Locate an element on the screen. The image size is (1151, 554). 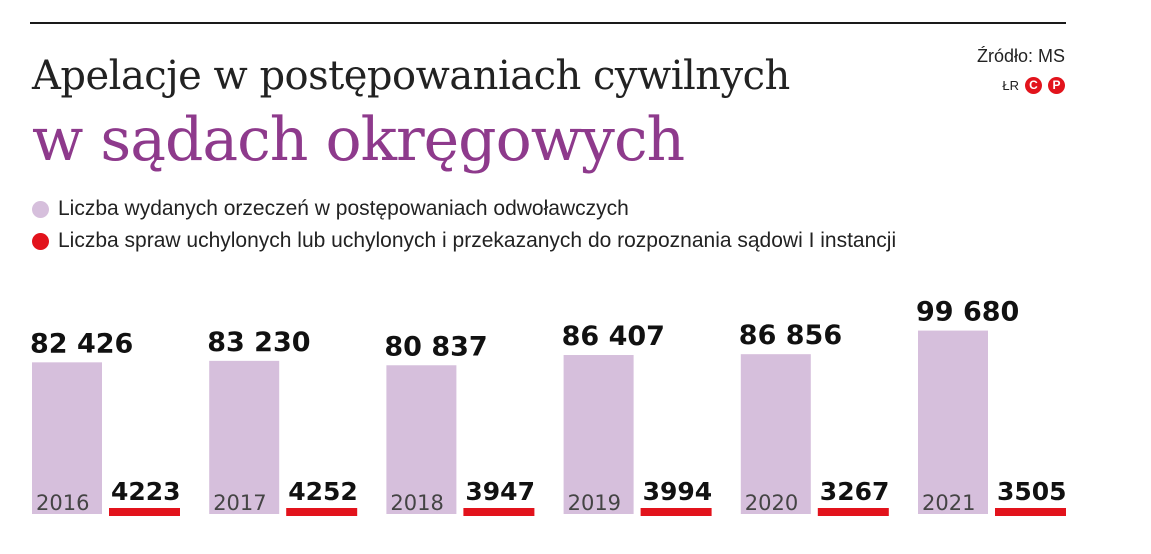
top-rule is located at coordinates (548, 23).